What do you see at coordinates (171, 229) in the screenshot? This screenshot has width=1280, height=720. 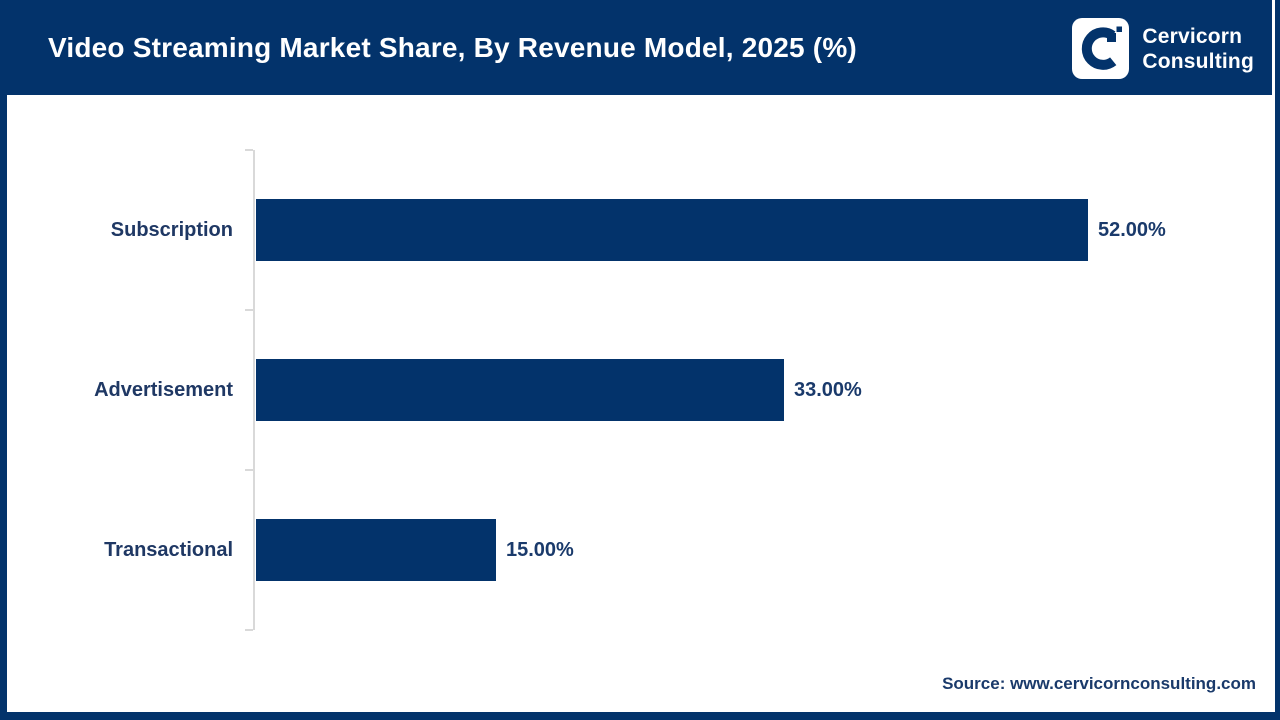 I see `category-label: Subscription` at bounding box center [171, 229].